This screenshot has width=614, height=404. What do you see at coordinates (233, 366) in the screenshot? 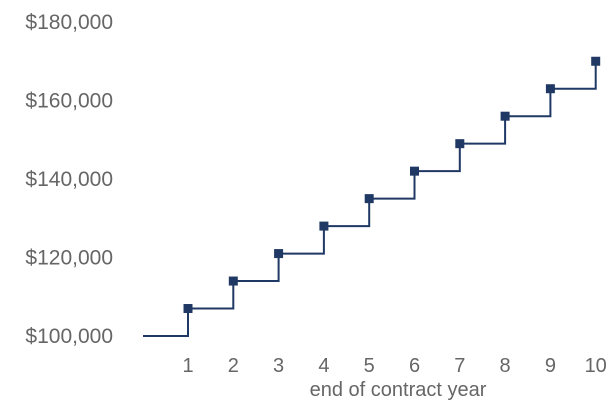
I see `x-tick-label: 2` at bounding box center [233, 366].